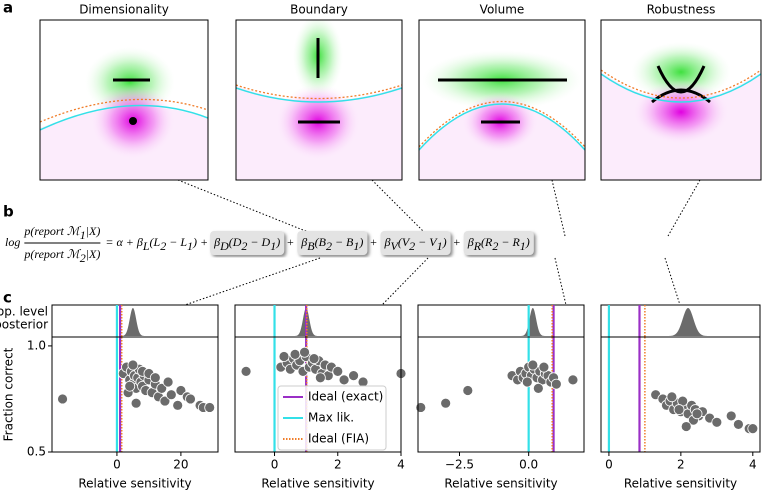  I want to click on math-text: − B, so click(343, 242).